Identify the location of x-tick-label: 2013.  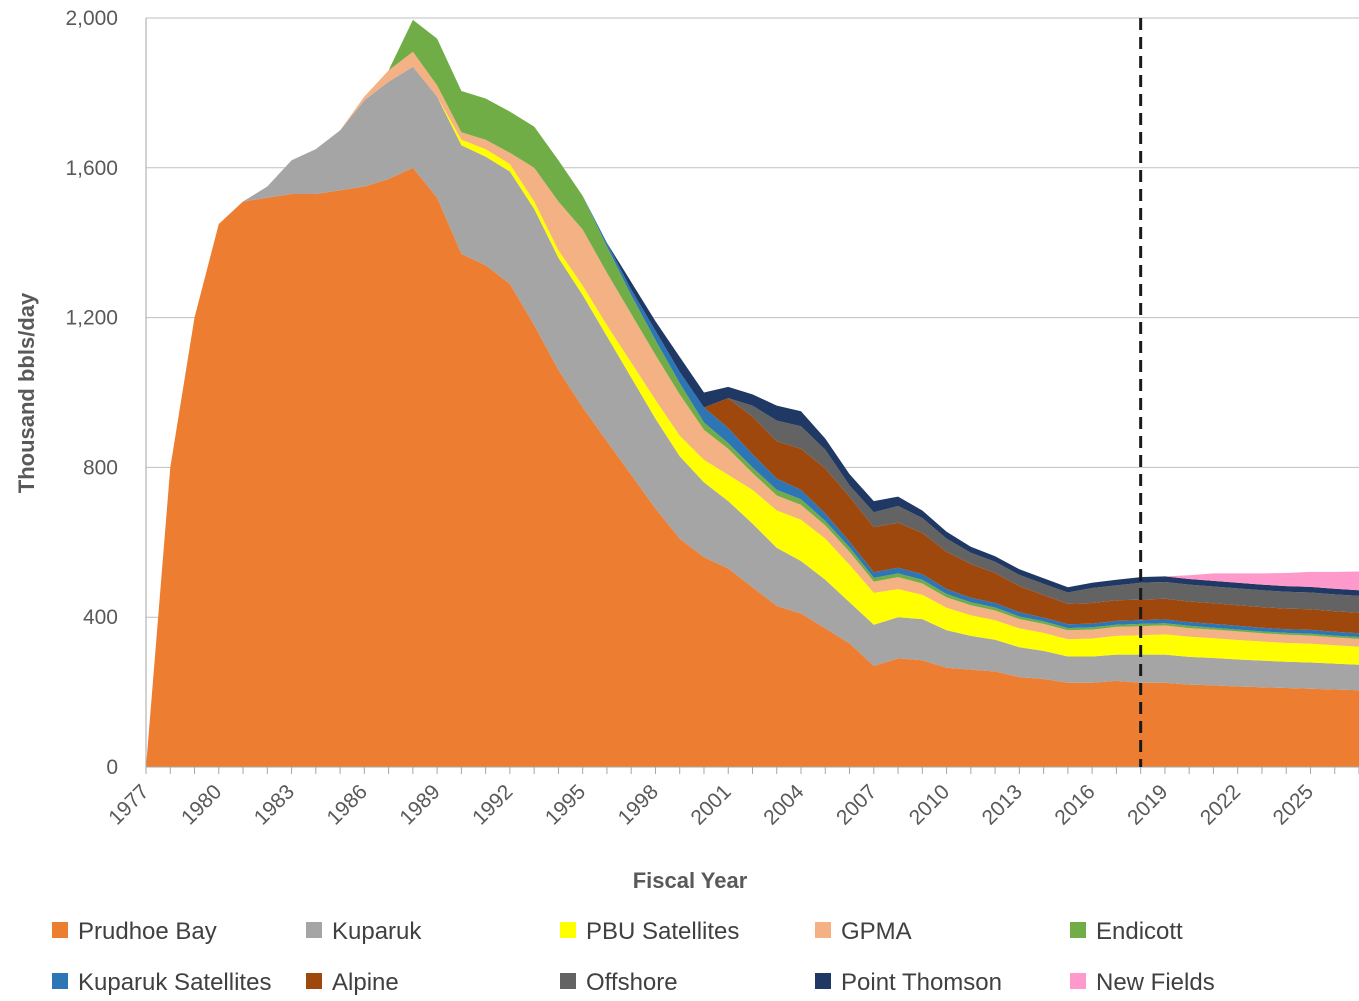
(1002, 804).